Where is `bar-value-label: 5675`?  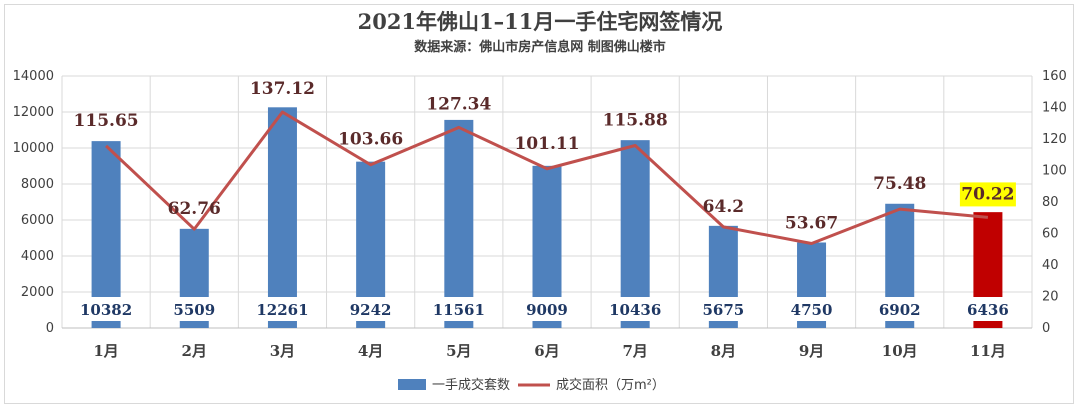 bar-value-label: 5675 is located at coordinates (723, 310).